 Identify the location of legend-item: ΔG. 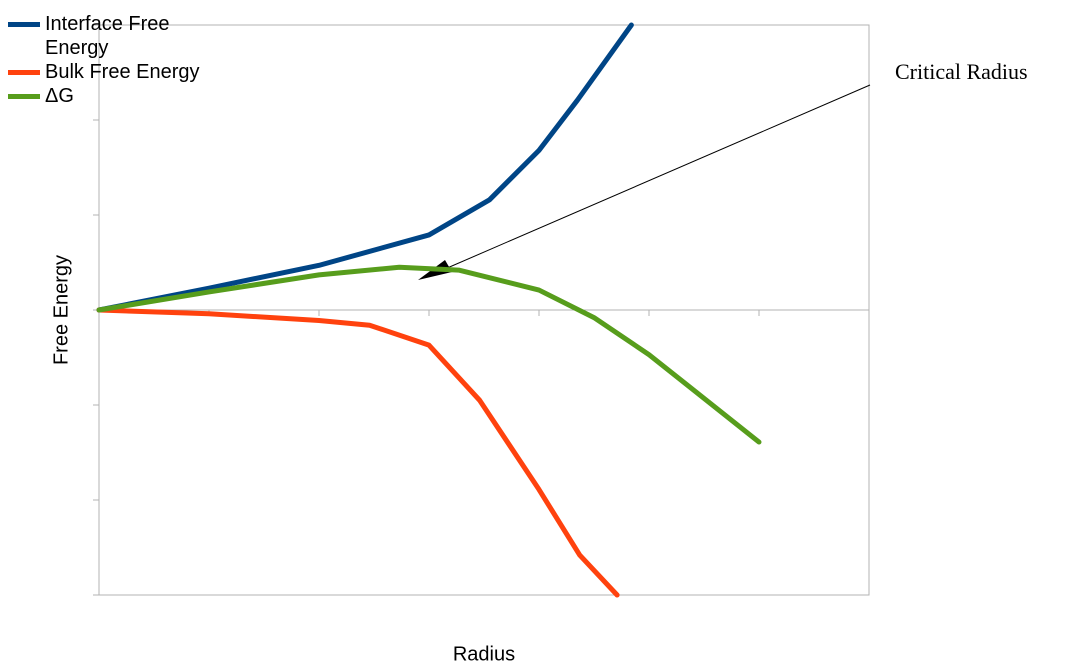
(113, 96).